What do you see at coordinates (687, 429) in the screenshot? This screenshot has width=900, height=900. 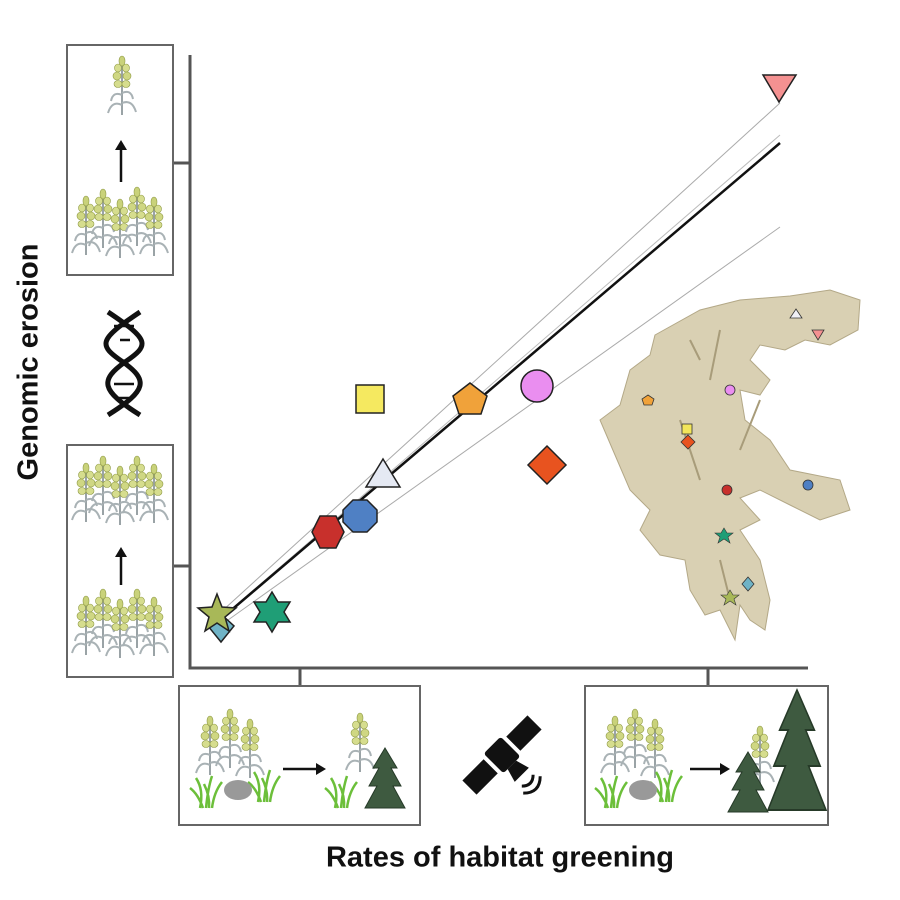 I see `map-rect` at bounding box center [687, 429].